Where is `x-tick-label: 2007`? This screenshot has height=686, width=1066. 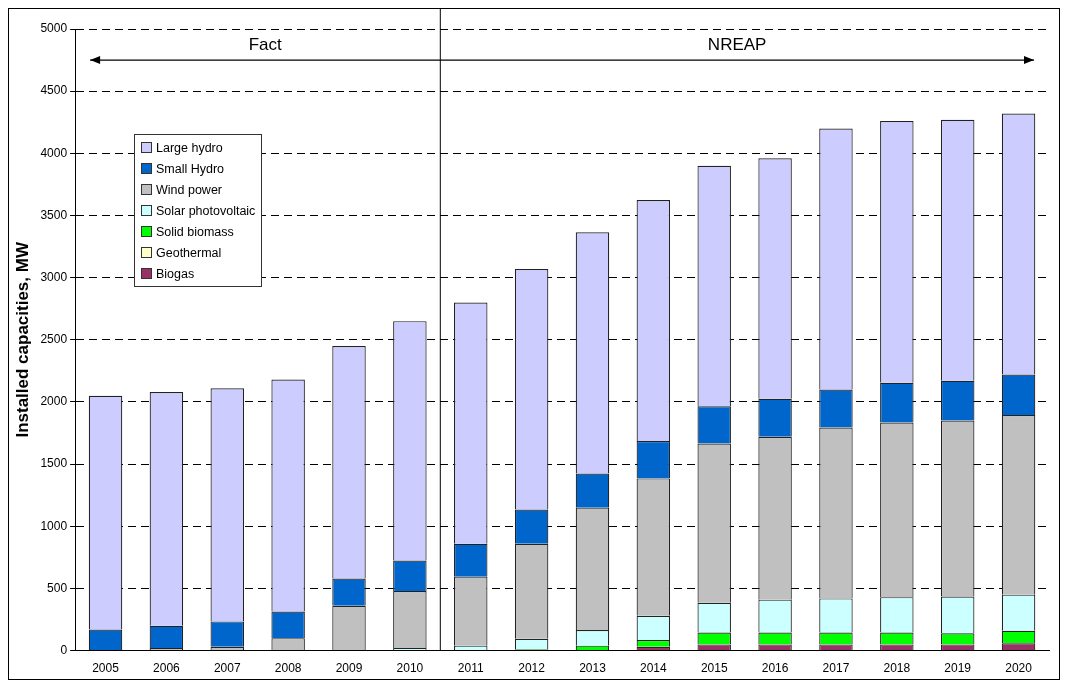 x-tick-label: 2007 is located at coordinates (227, 668).